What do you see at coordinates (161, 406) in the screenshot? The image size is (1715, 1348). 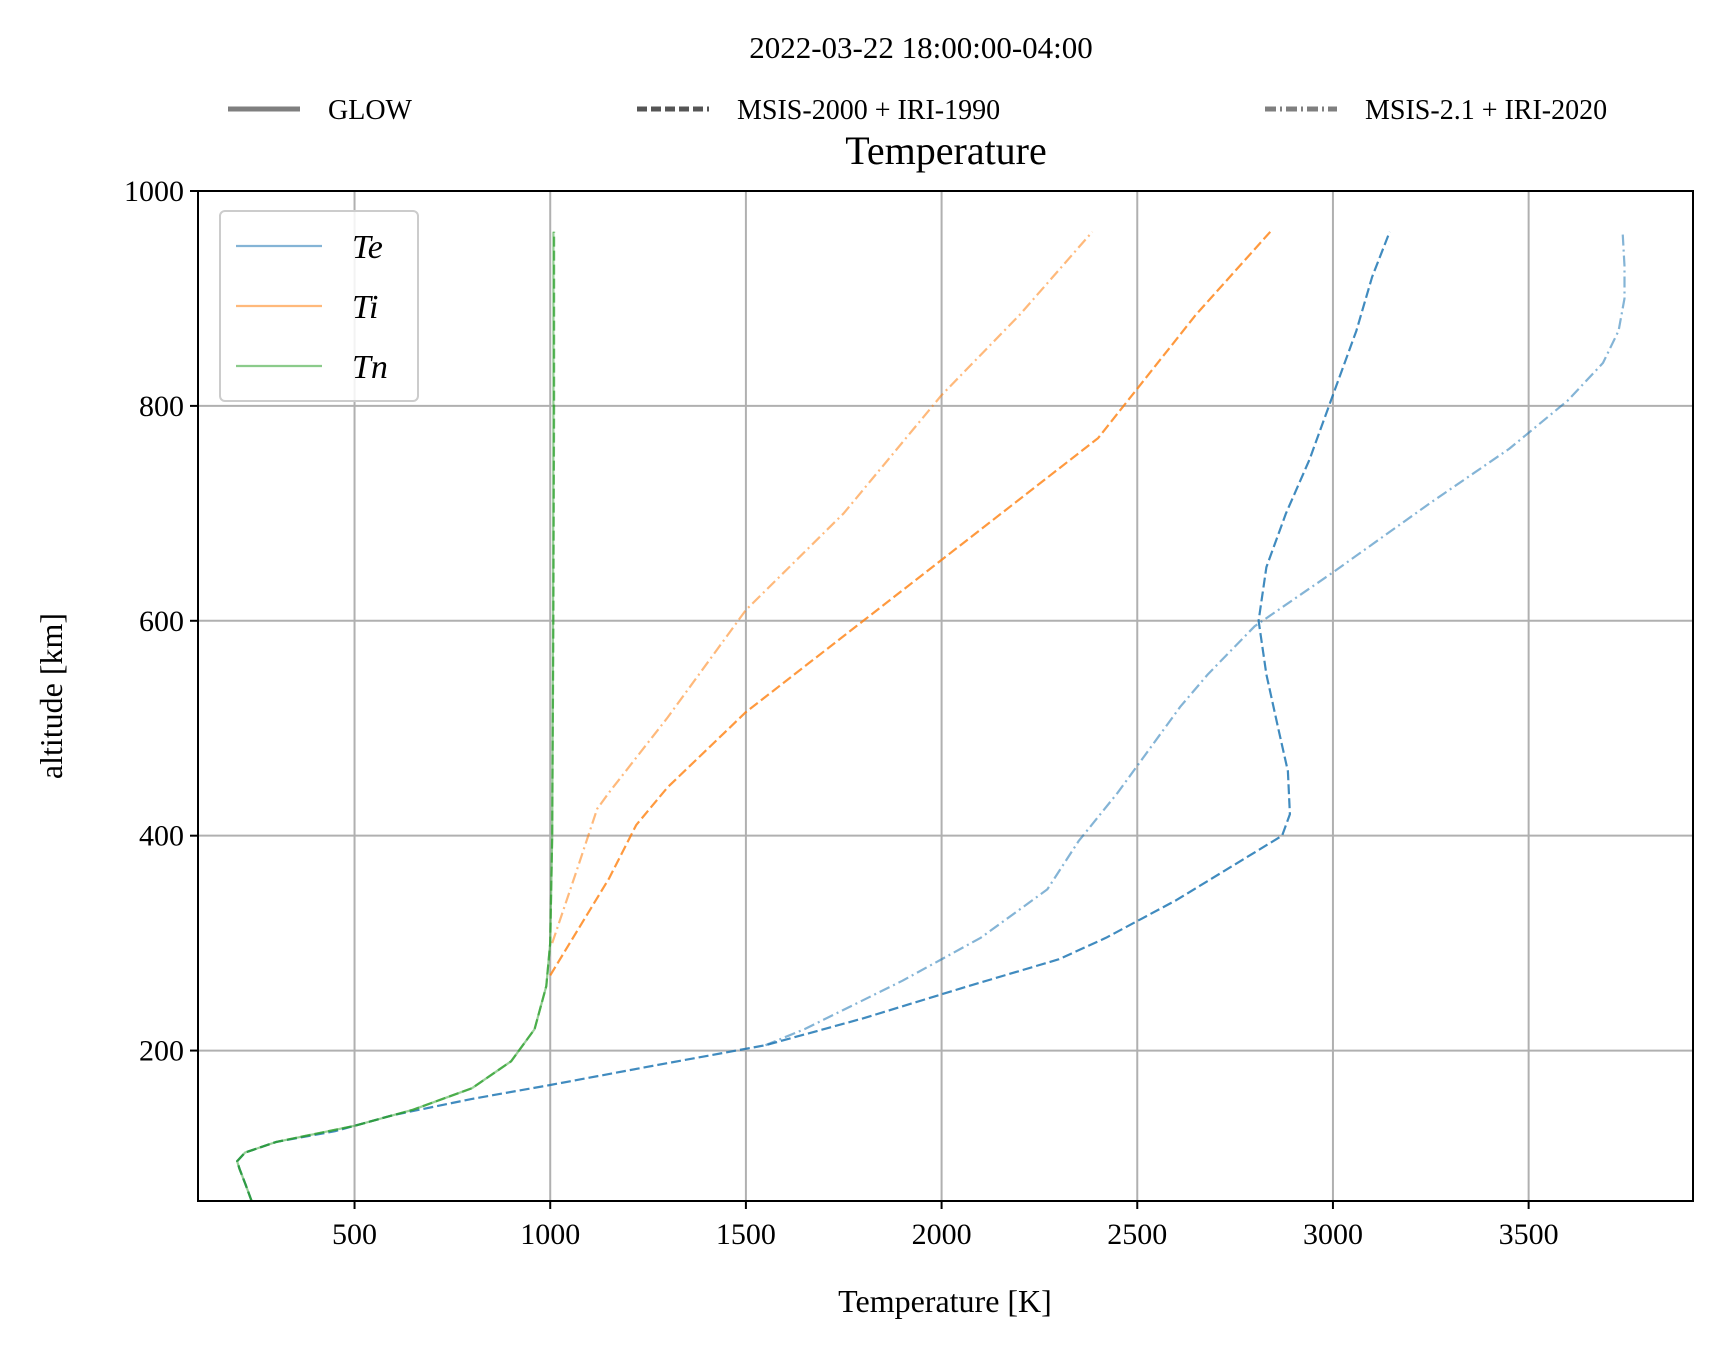 I see `y-tick-label: 800` at bounding box center [161, 406].